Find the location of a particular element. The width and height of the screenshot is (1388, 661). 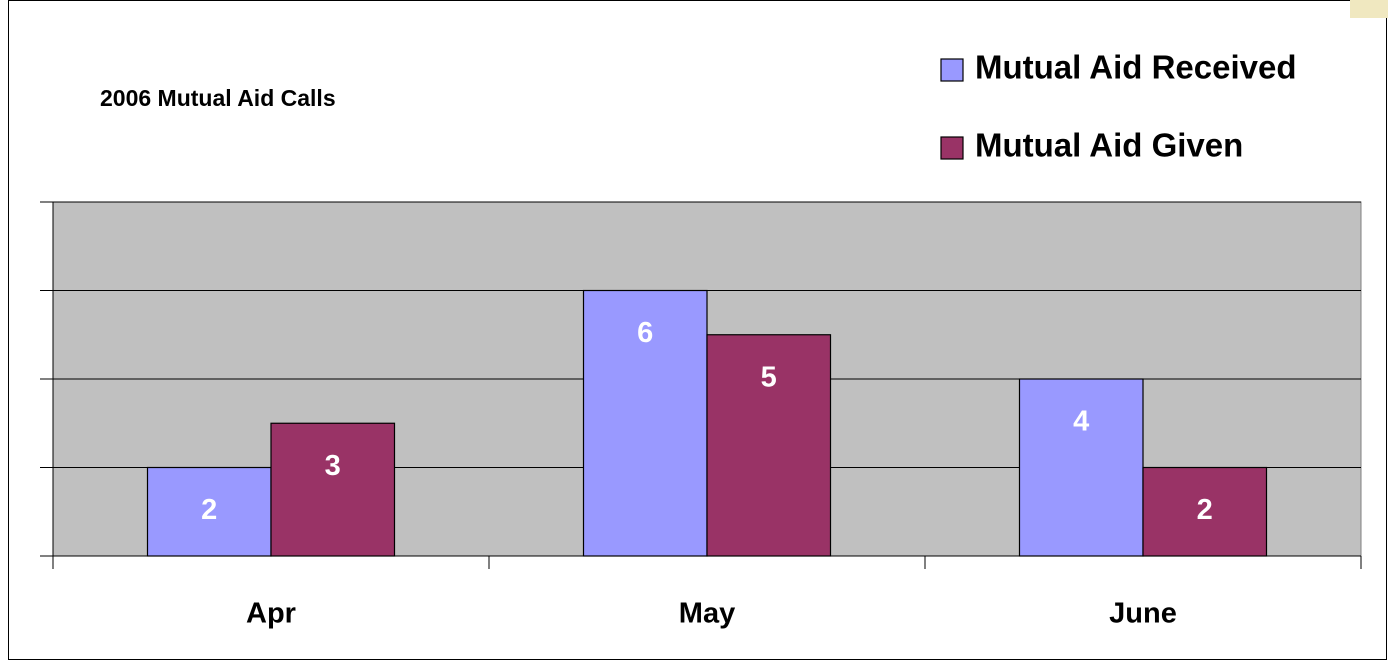

data-label: 5 is located at coordinates (769, 377).